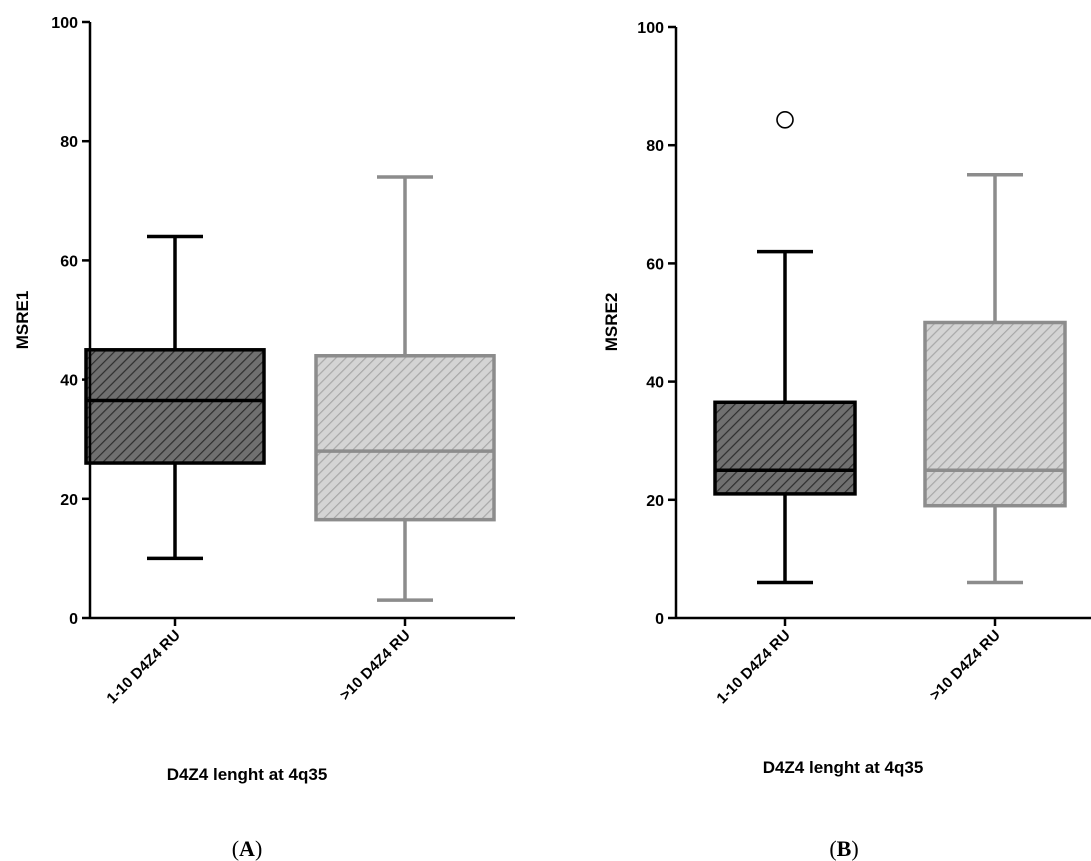 The height and width of the screenshot is (861, 1091). I want to click on panel-letter: B, so click(844, 848).